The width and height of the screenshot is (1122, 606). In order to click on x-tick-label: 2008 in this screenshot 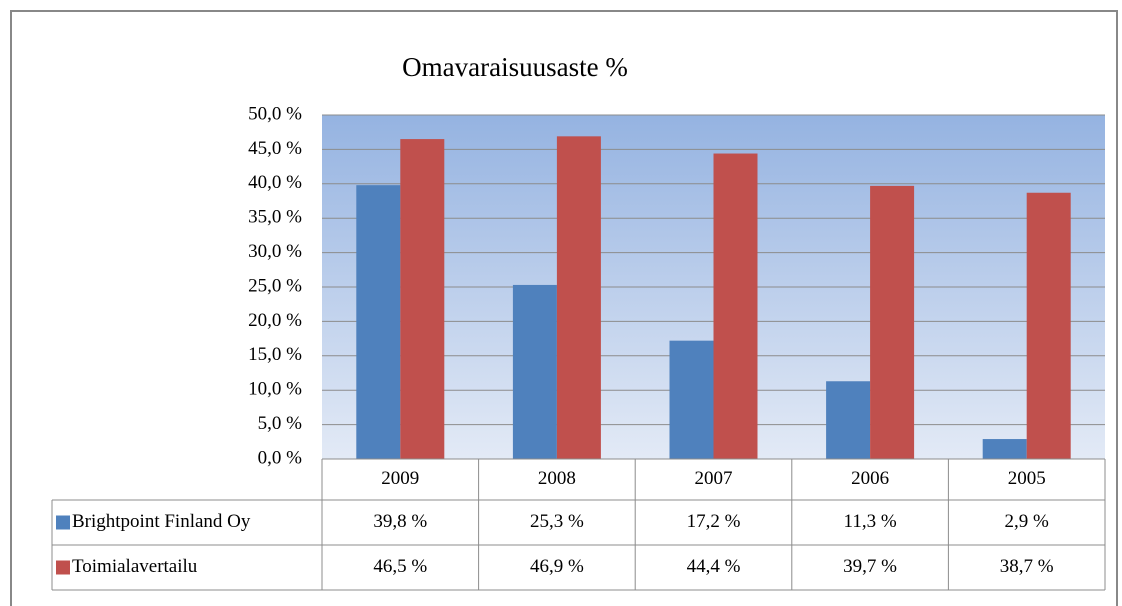, I will do `click(557, 478)`.